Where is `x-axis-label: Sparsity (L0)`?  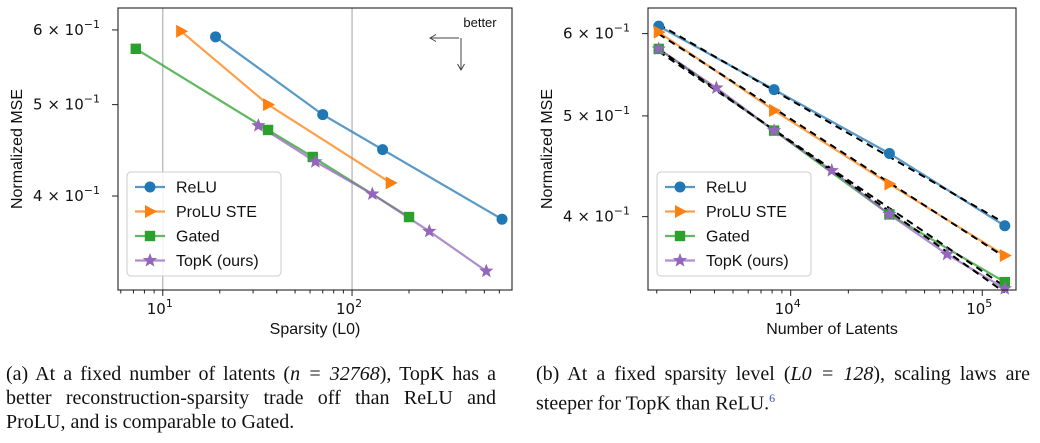
x-axis-label: Sparsity (L0) is located at coordinates (315, 329).